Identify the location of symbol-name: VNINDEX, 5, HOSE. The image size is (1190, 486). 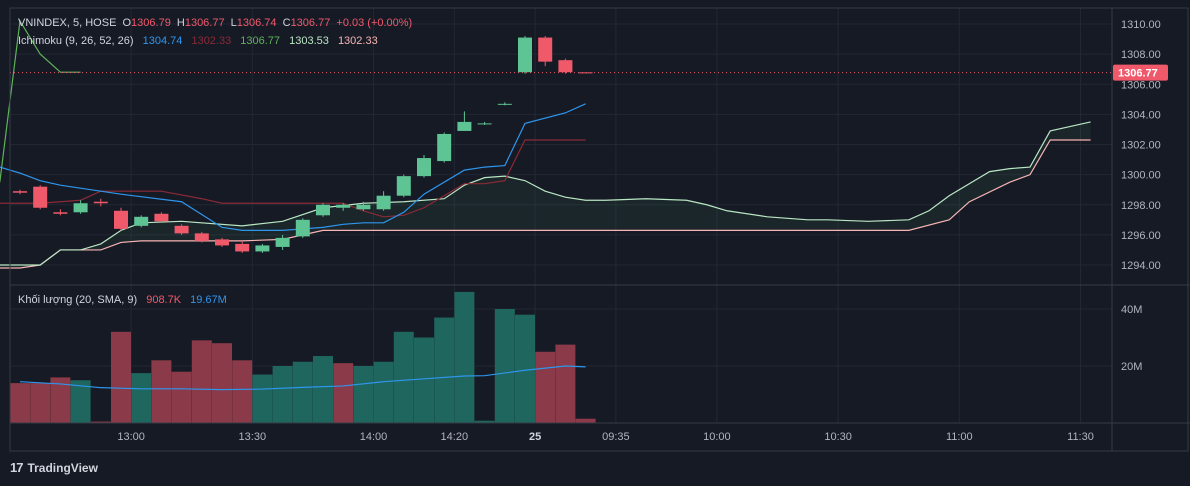
(67, 23).